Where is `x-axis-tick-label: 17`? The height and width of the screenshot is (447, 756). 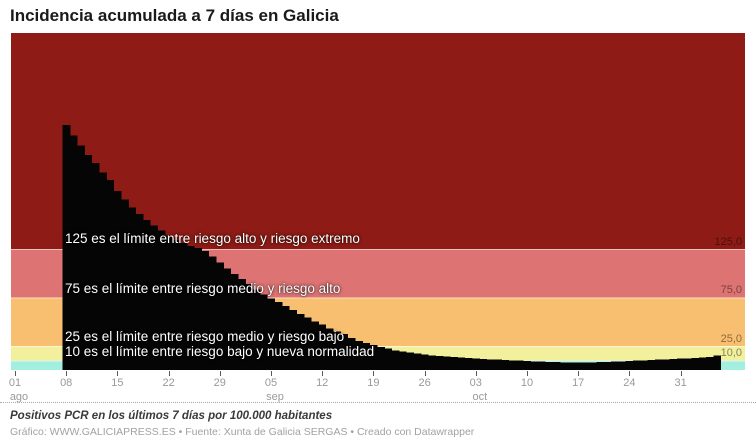
x-axis-tick-label: 17 is located at coordinates (578, 383).